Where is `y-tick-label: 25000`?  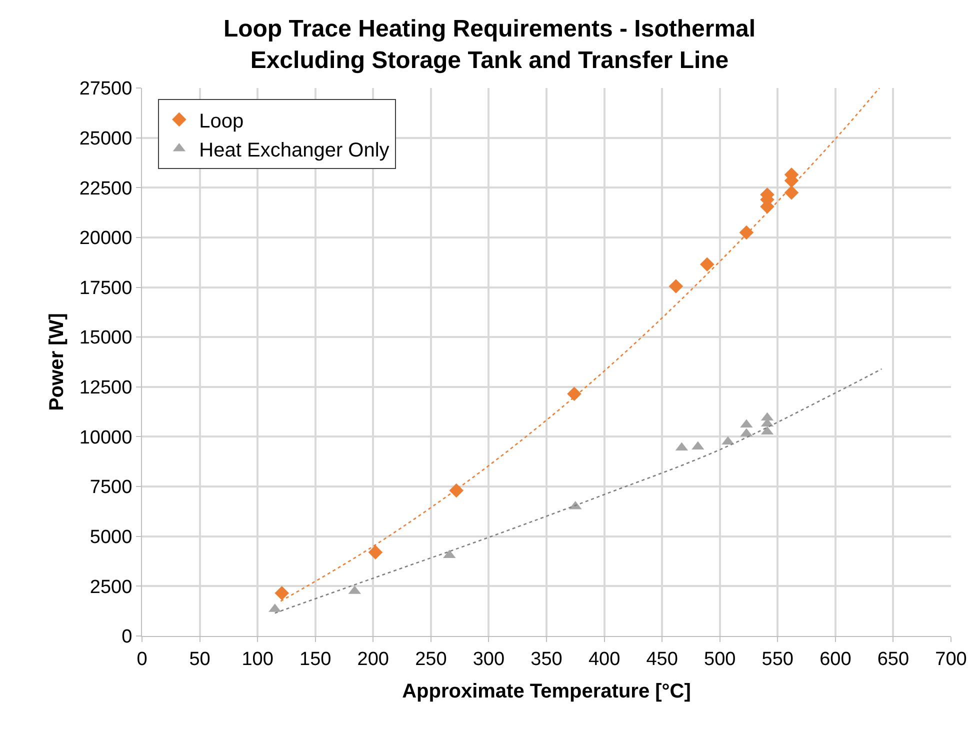
y-tick-label: 25000 is located at coordinates (105, 139).